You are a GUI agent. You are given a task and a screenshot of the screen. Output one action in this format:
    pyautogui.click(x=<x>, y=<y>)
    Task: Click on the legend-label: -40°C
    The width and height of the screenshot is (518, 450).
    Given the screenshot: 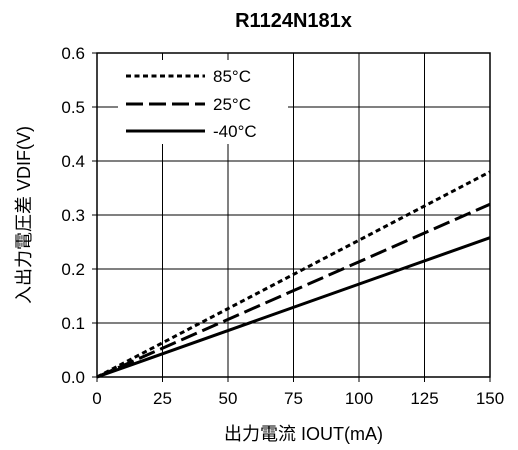 What is the action you would take?
    pyautogui.click(x=235, y=131)
    